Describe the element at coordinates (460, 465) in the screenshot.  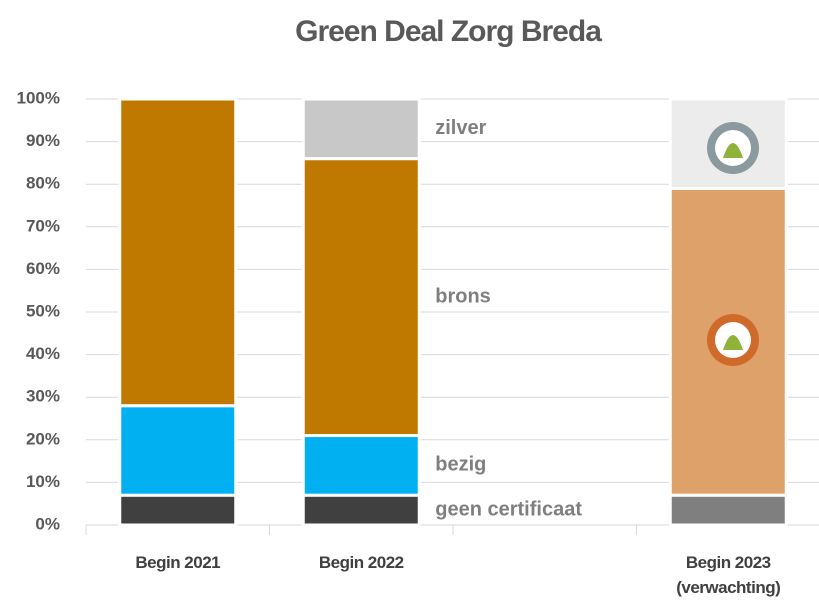
I see `legend-label: bezig` at that location.